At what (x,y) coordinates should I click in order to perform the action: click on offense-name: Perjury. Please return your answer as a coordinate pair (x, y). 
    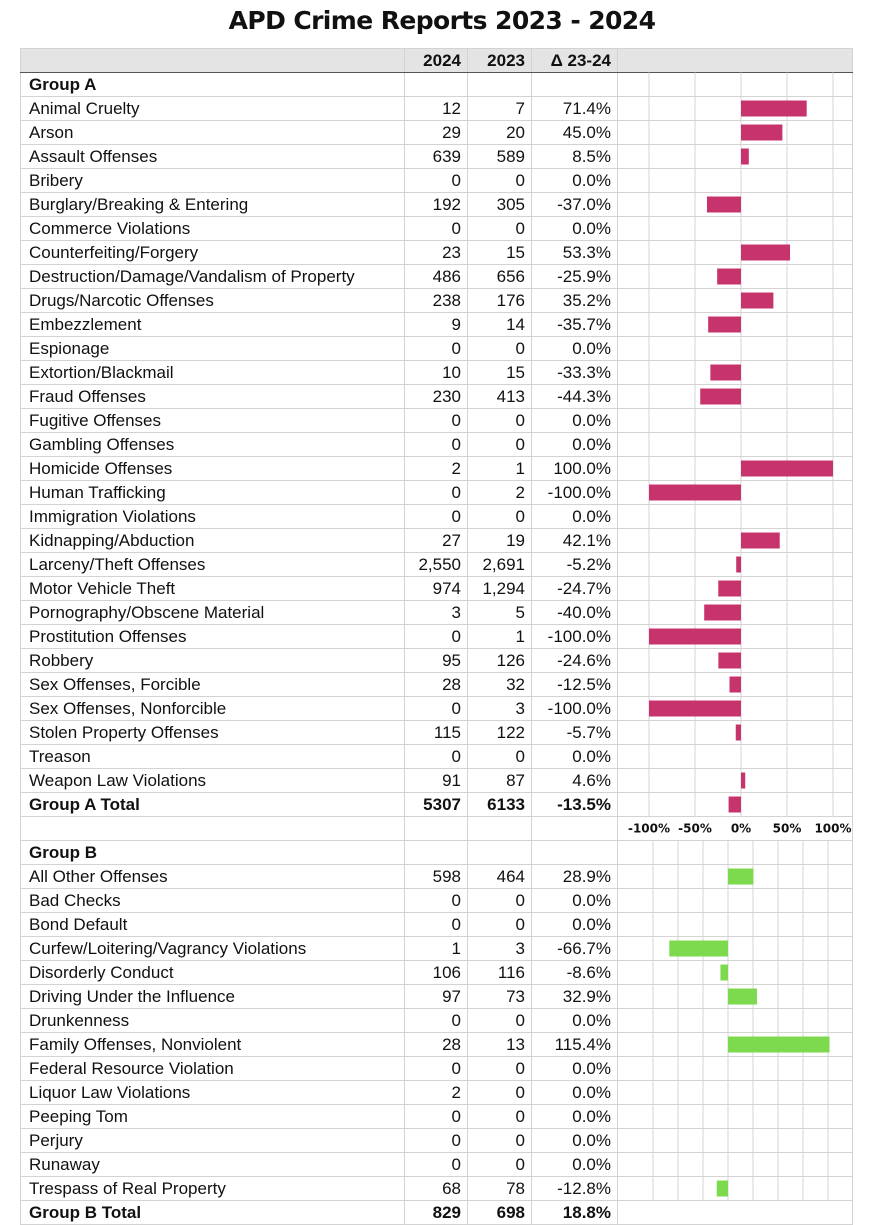
    Looking at the image, I should click on (212, 1140).